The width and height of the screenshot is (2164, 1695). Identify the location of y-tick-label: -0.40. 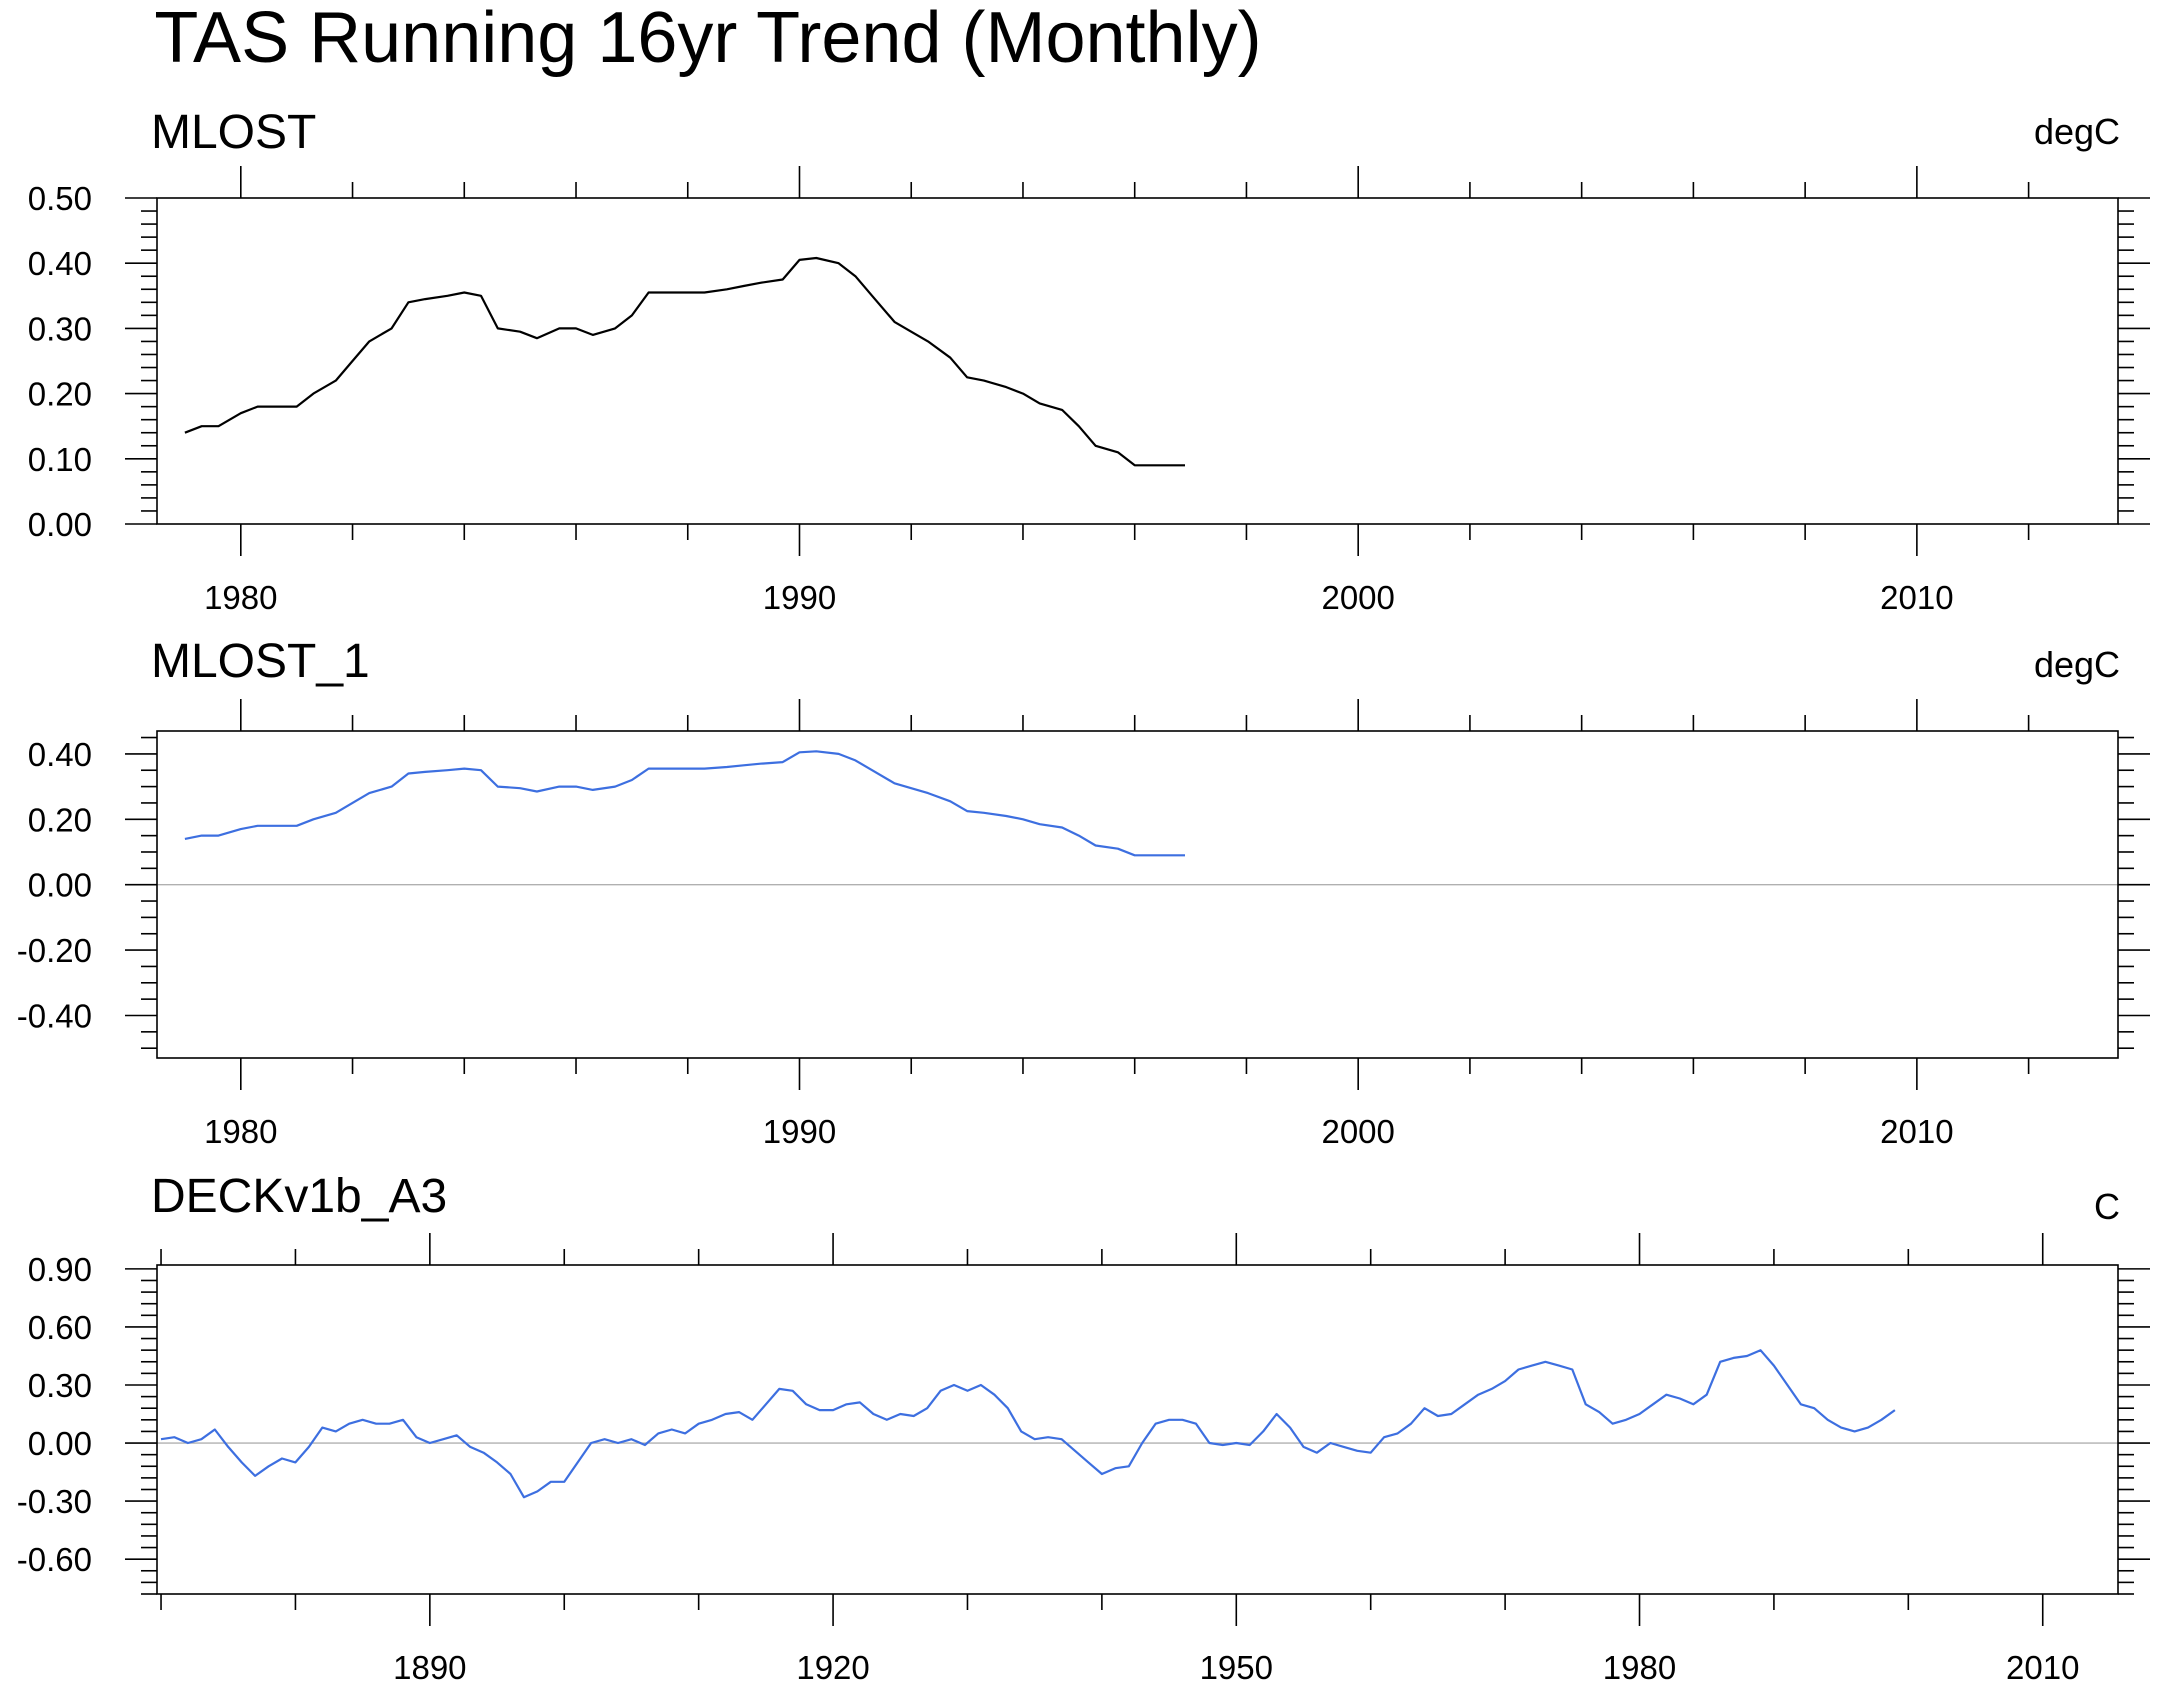
(54, 1015).